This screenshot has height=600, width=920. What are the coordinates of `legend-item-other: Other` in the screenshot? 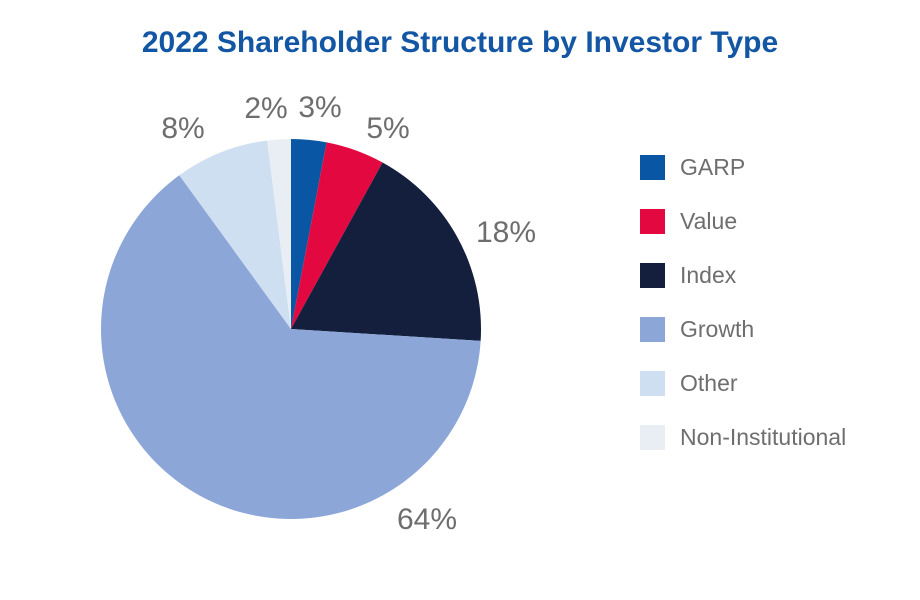 It's located at (743, 383).